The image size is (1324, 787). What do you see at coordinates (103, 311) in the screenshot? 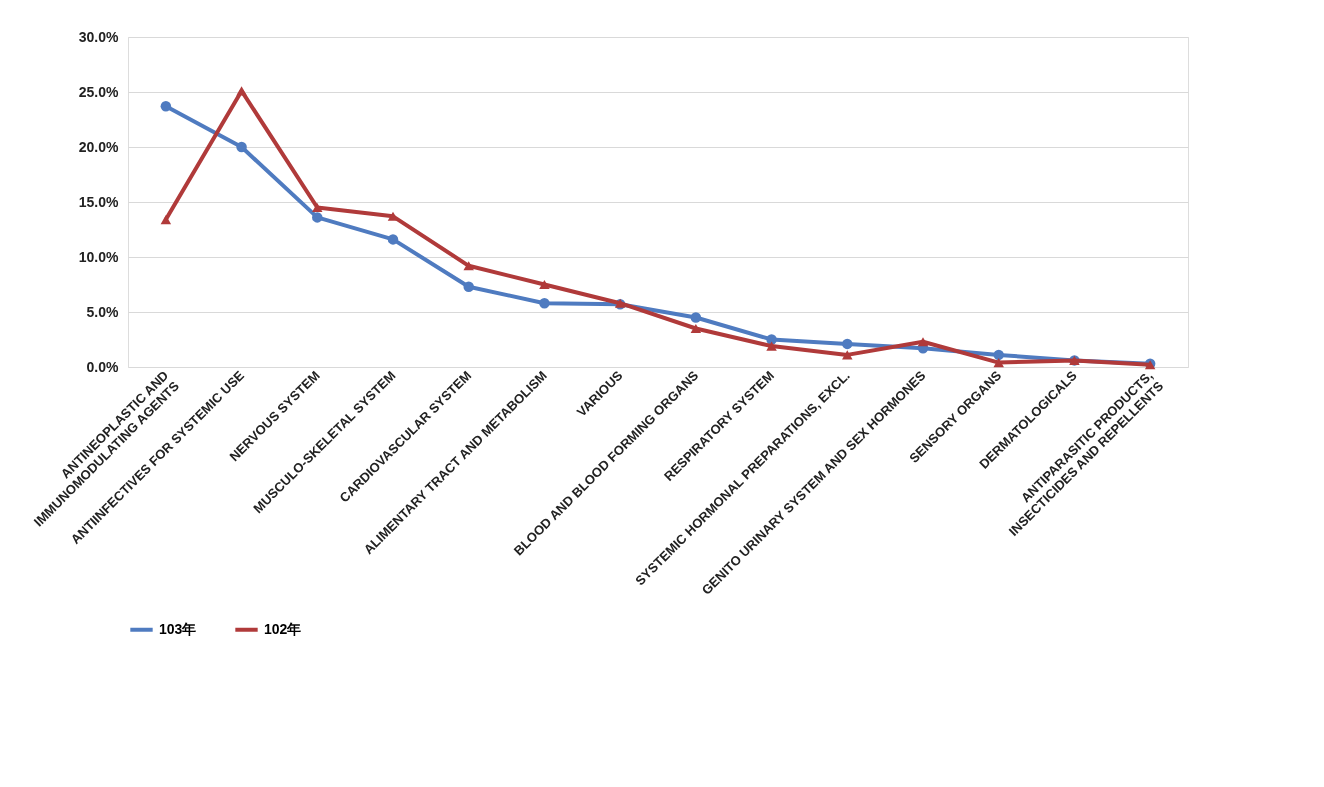
I see `y-tick-label: 5.0%` at bounding box center [103, 311].